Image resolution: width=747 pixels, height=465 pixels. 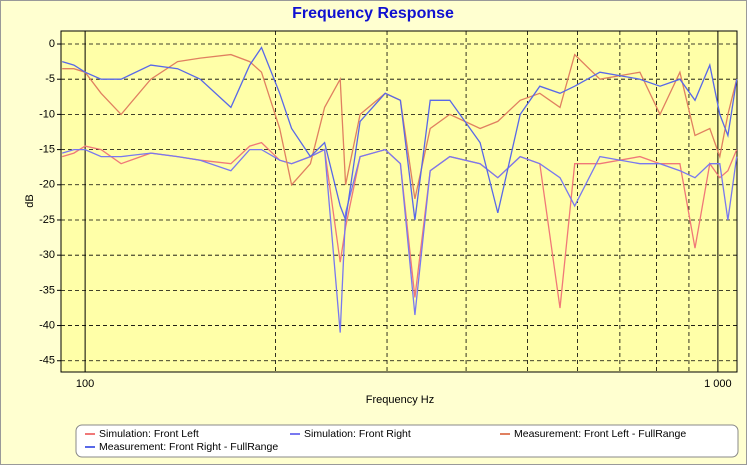 I want to click on y-tick-label: -15, so click(x=47, y=149).